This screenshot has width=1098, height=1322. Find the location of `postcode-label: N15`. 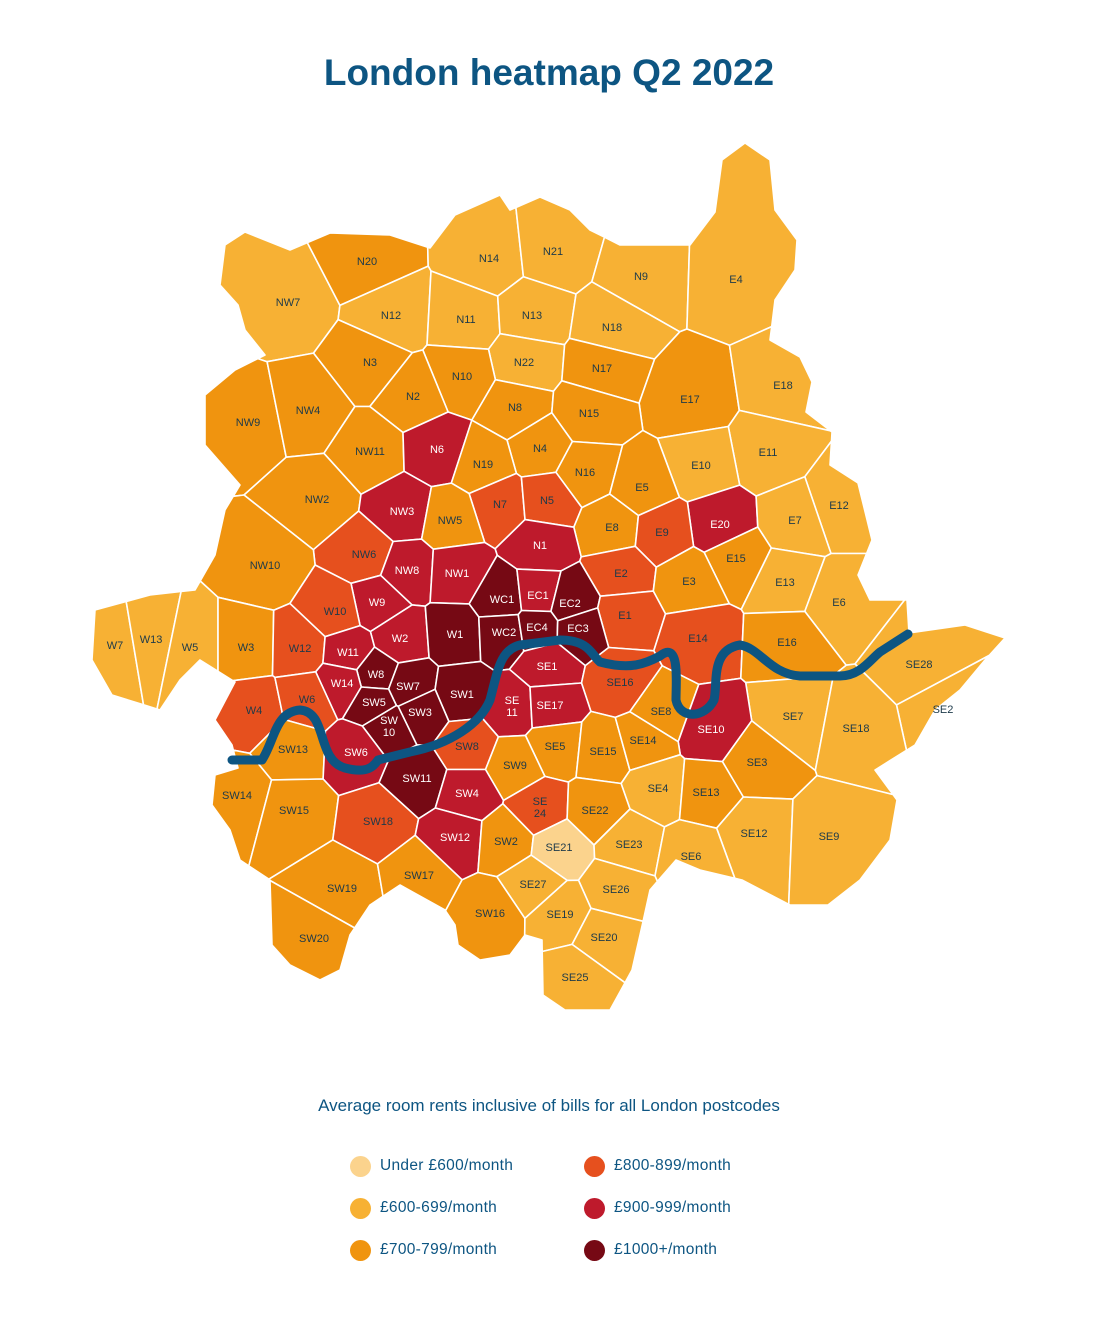

postcode-label: N15 is located at coordinates (589, 414).